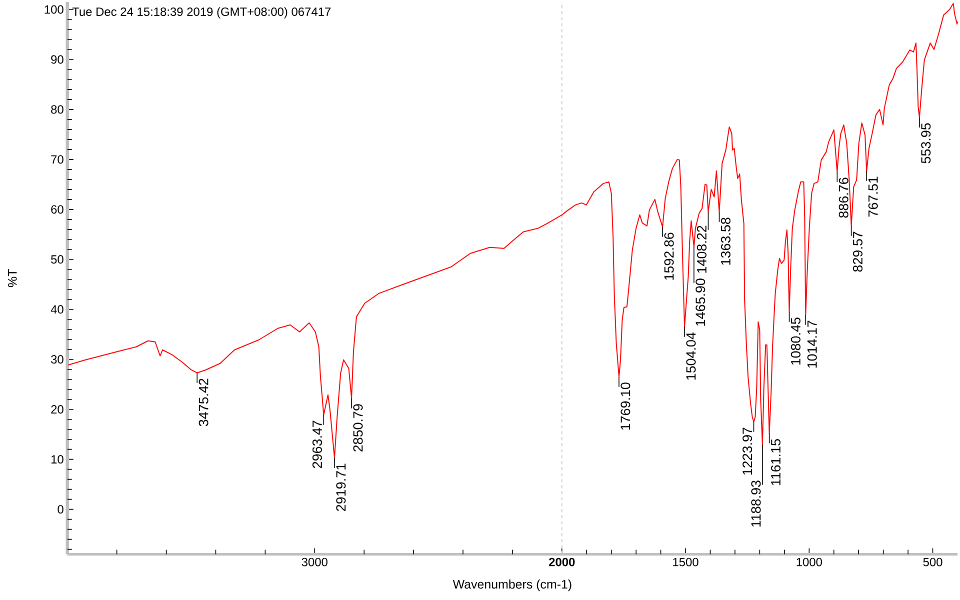 The width and height of the screenshot is (960, 600). What do you see at coordinates (701, 249) in the screenshot?
I see `annotation: 1408.22` at bounding box center [701, 249].